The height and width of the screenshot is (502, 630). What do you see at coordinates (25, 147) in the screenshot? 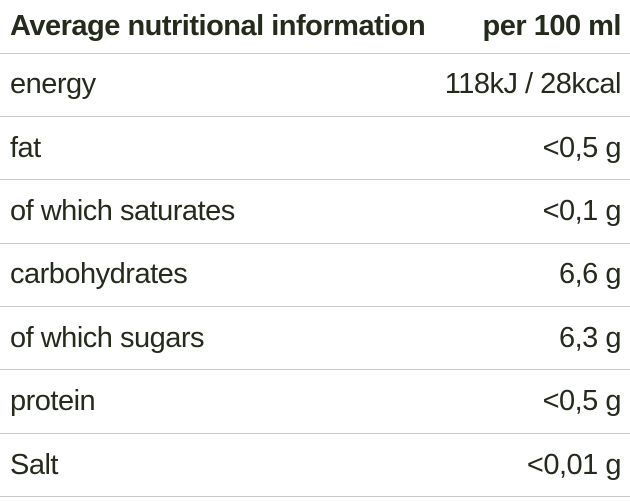
I see `row-label: fat` at bounding box center [25, 147].